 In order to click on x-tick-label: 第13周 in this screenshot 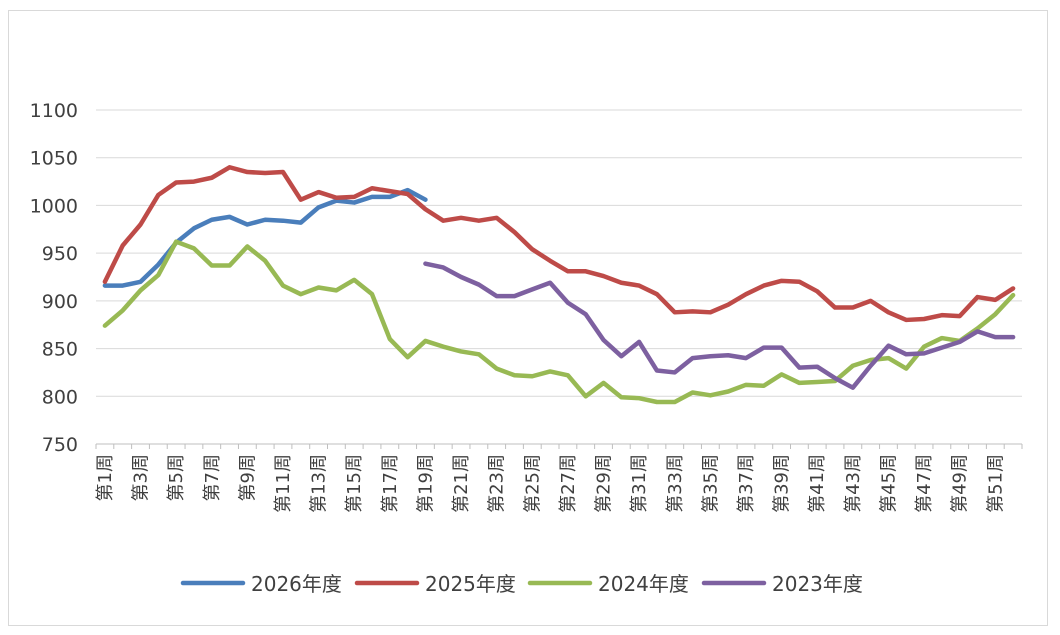, I will do `click(319, 483)`.